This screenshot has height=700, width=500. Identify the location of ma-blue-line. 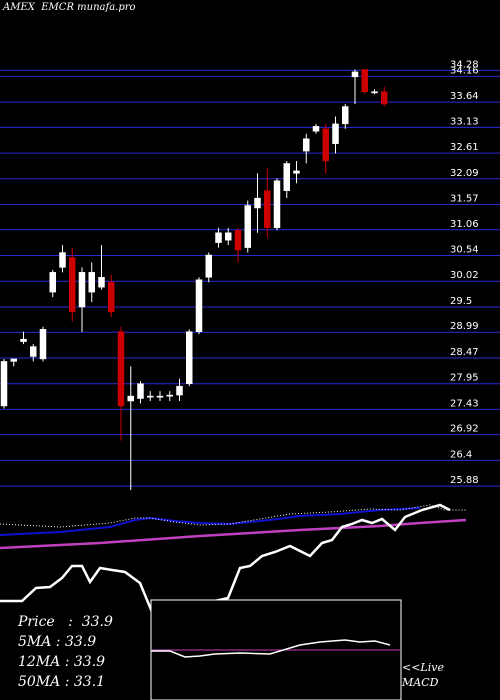
(210, 521).